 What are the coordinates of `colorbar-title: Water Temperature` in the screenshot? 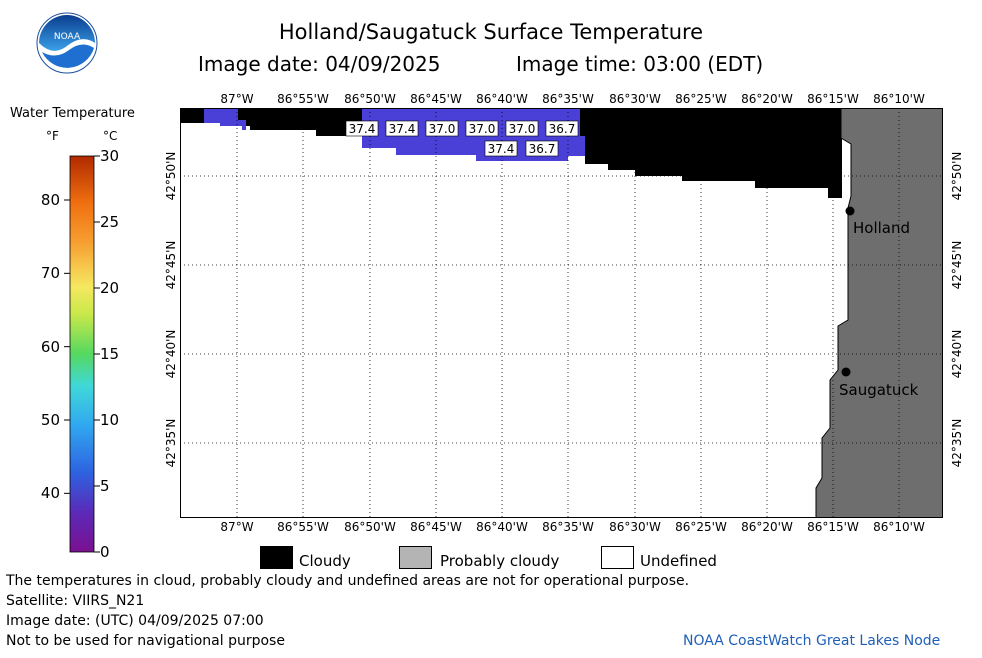 It's located at (72, 113).